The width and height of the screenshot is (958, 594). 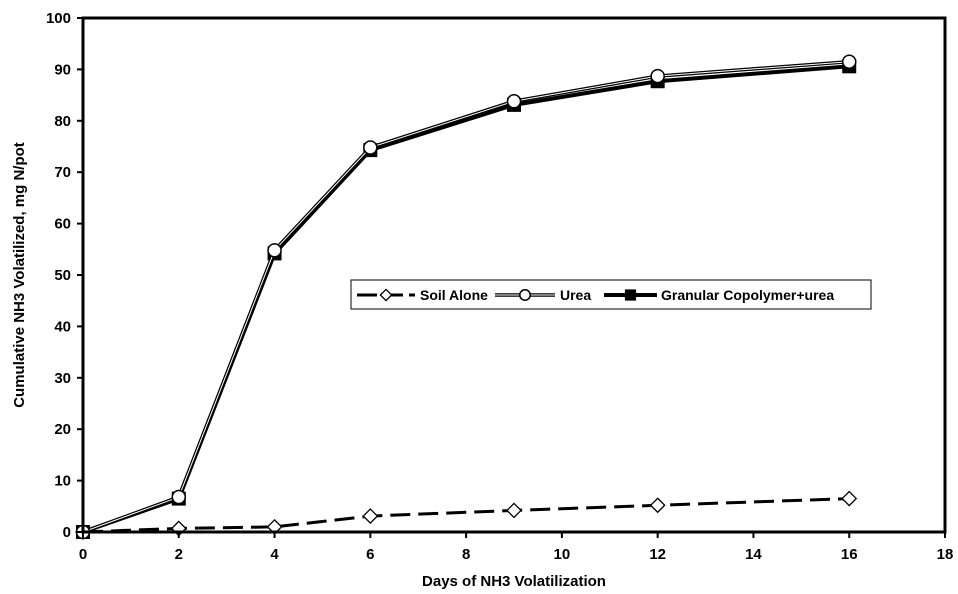 I want to click on y-tick-label: 50, so click(x=62, y=275).